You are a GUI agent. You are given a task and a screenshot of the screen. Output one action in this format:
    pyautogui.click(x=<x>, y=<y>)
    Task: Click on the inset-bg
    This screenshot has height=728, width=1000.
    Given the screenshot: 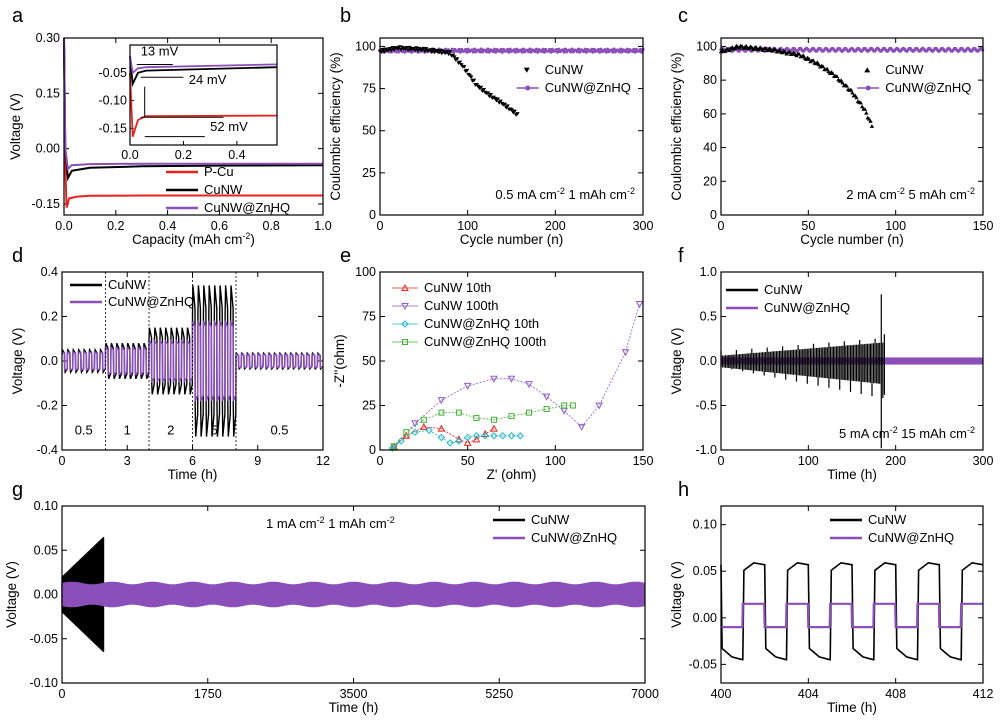 What is the action you would take?
    pyautogui.click(x=203, y=95)
    